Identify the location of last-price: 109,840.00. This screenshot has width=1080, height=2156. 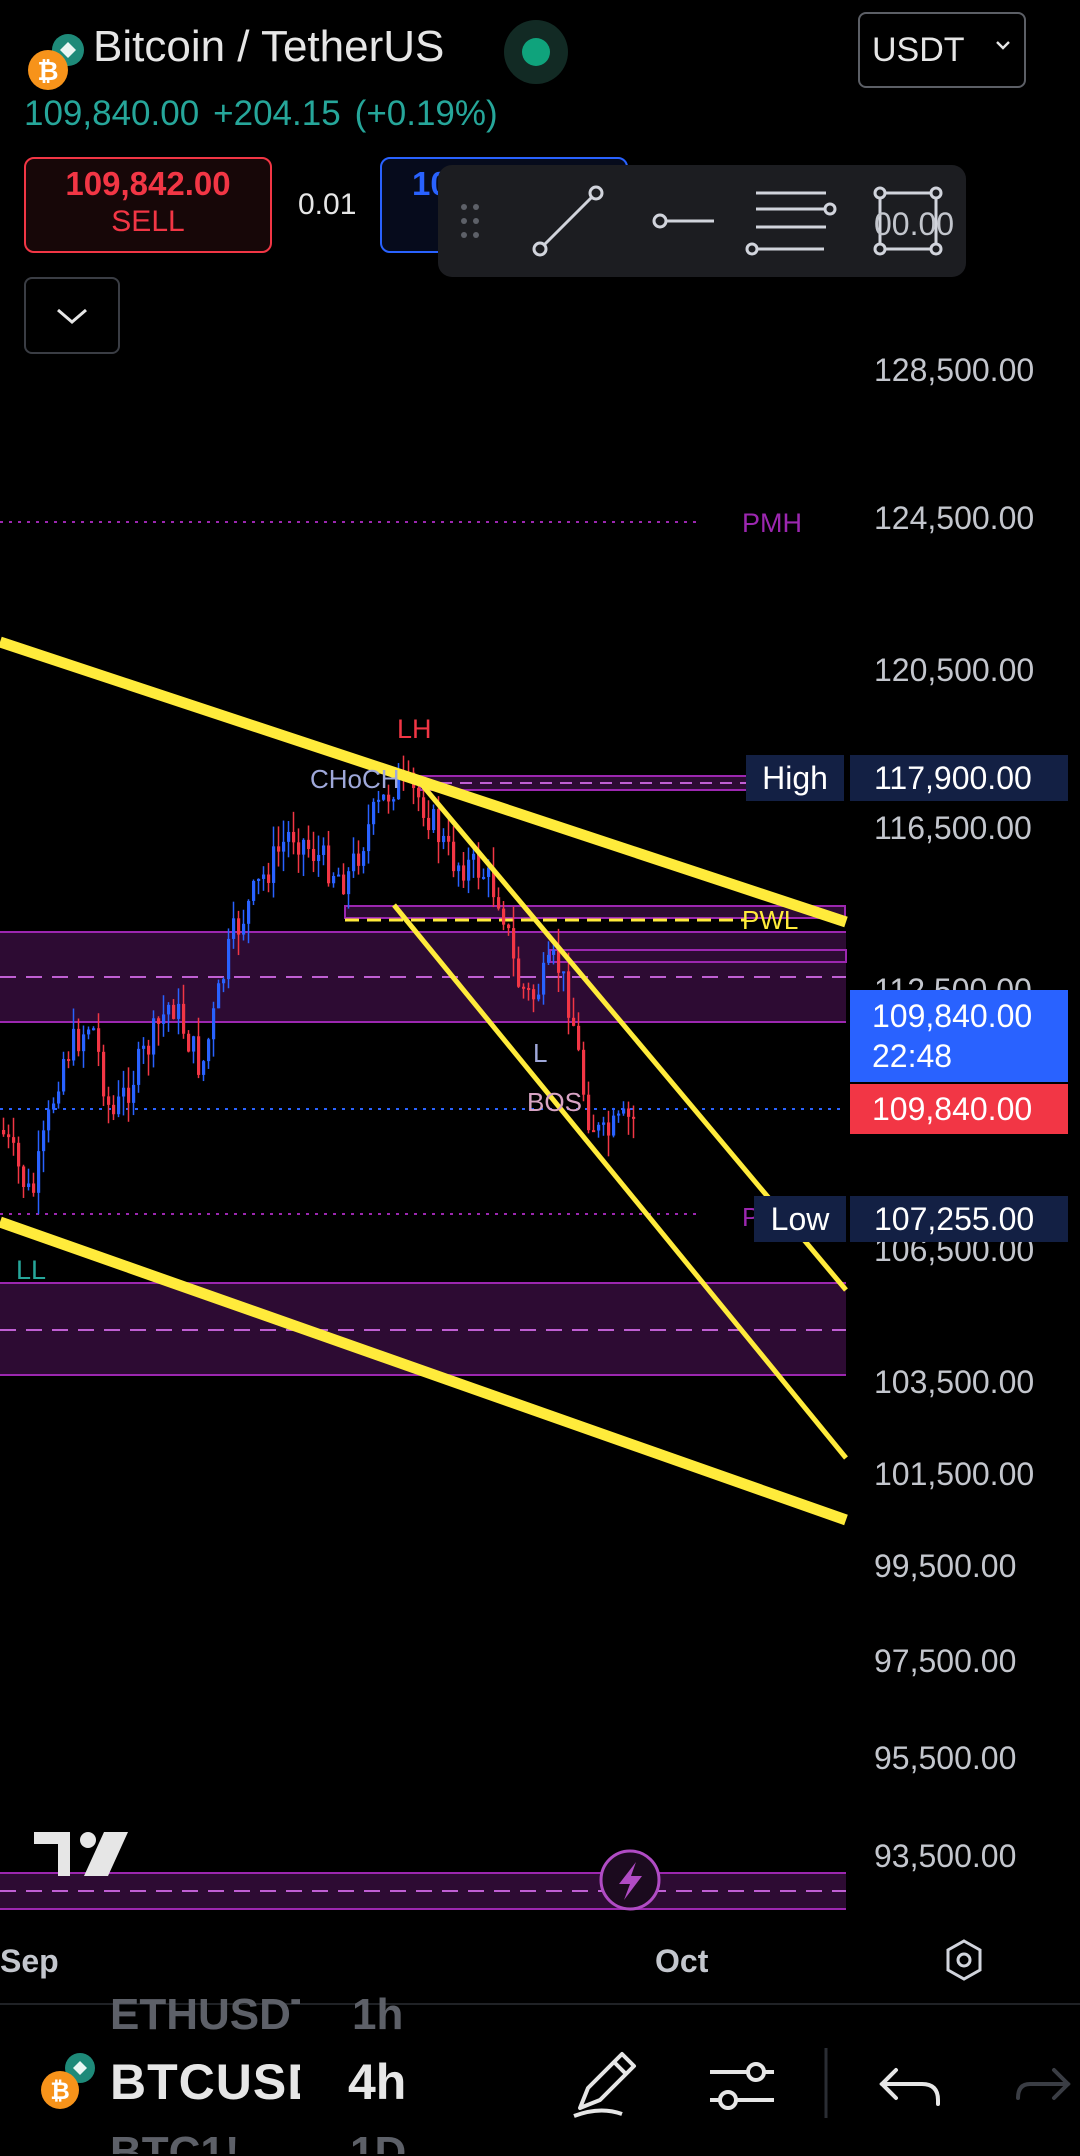
(112, 113).